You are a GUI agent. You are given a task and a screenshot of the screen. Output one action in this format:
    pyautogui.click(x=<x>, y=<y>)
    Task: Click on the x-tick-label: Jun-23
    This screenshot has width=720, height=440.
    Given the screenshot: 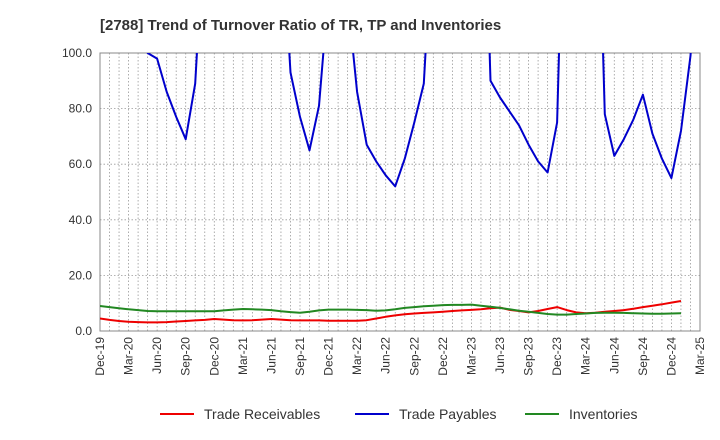 What is the action you would take?
    pyautogui.click(x=500, y=355)
    